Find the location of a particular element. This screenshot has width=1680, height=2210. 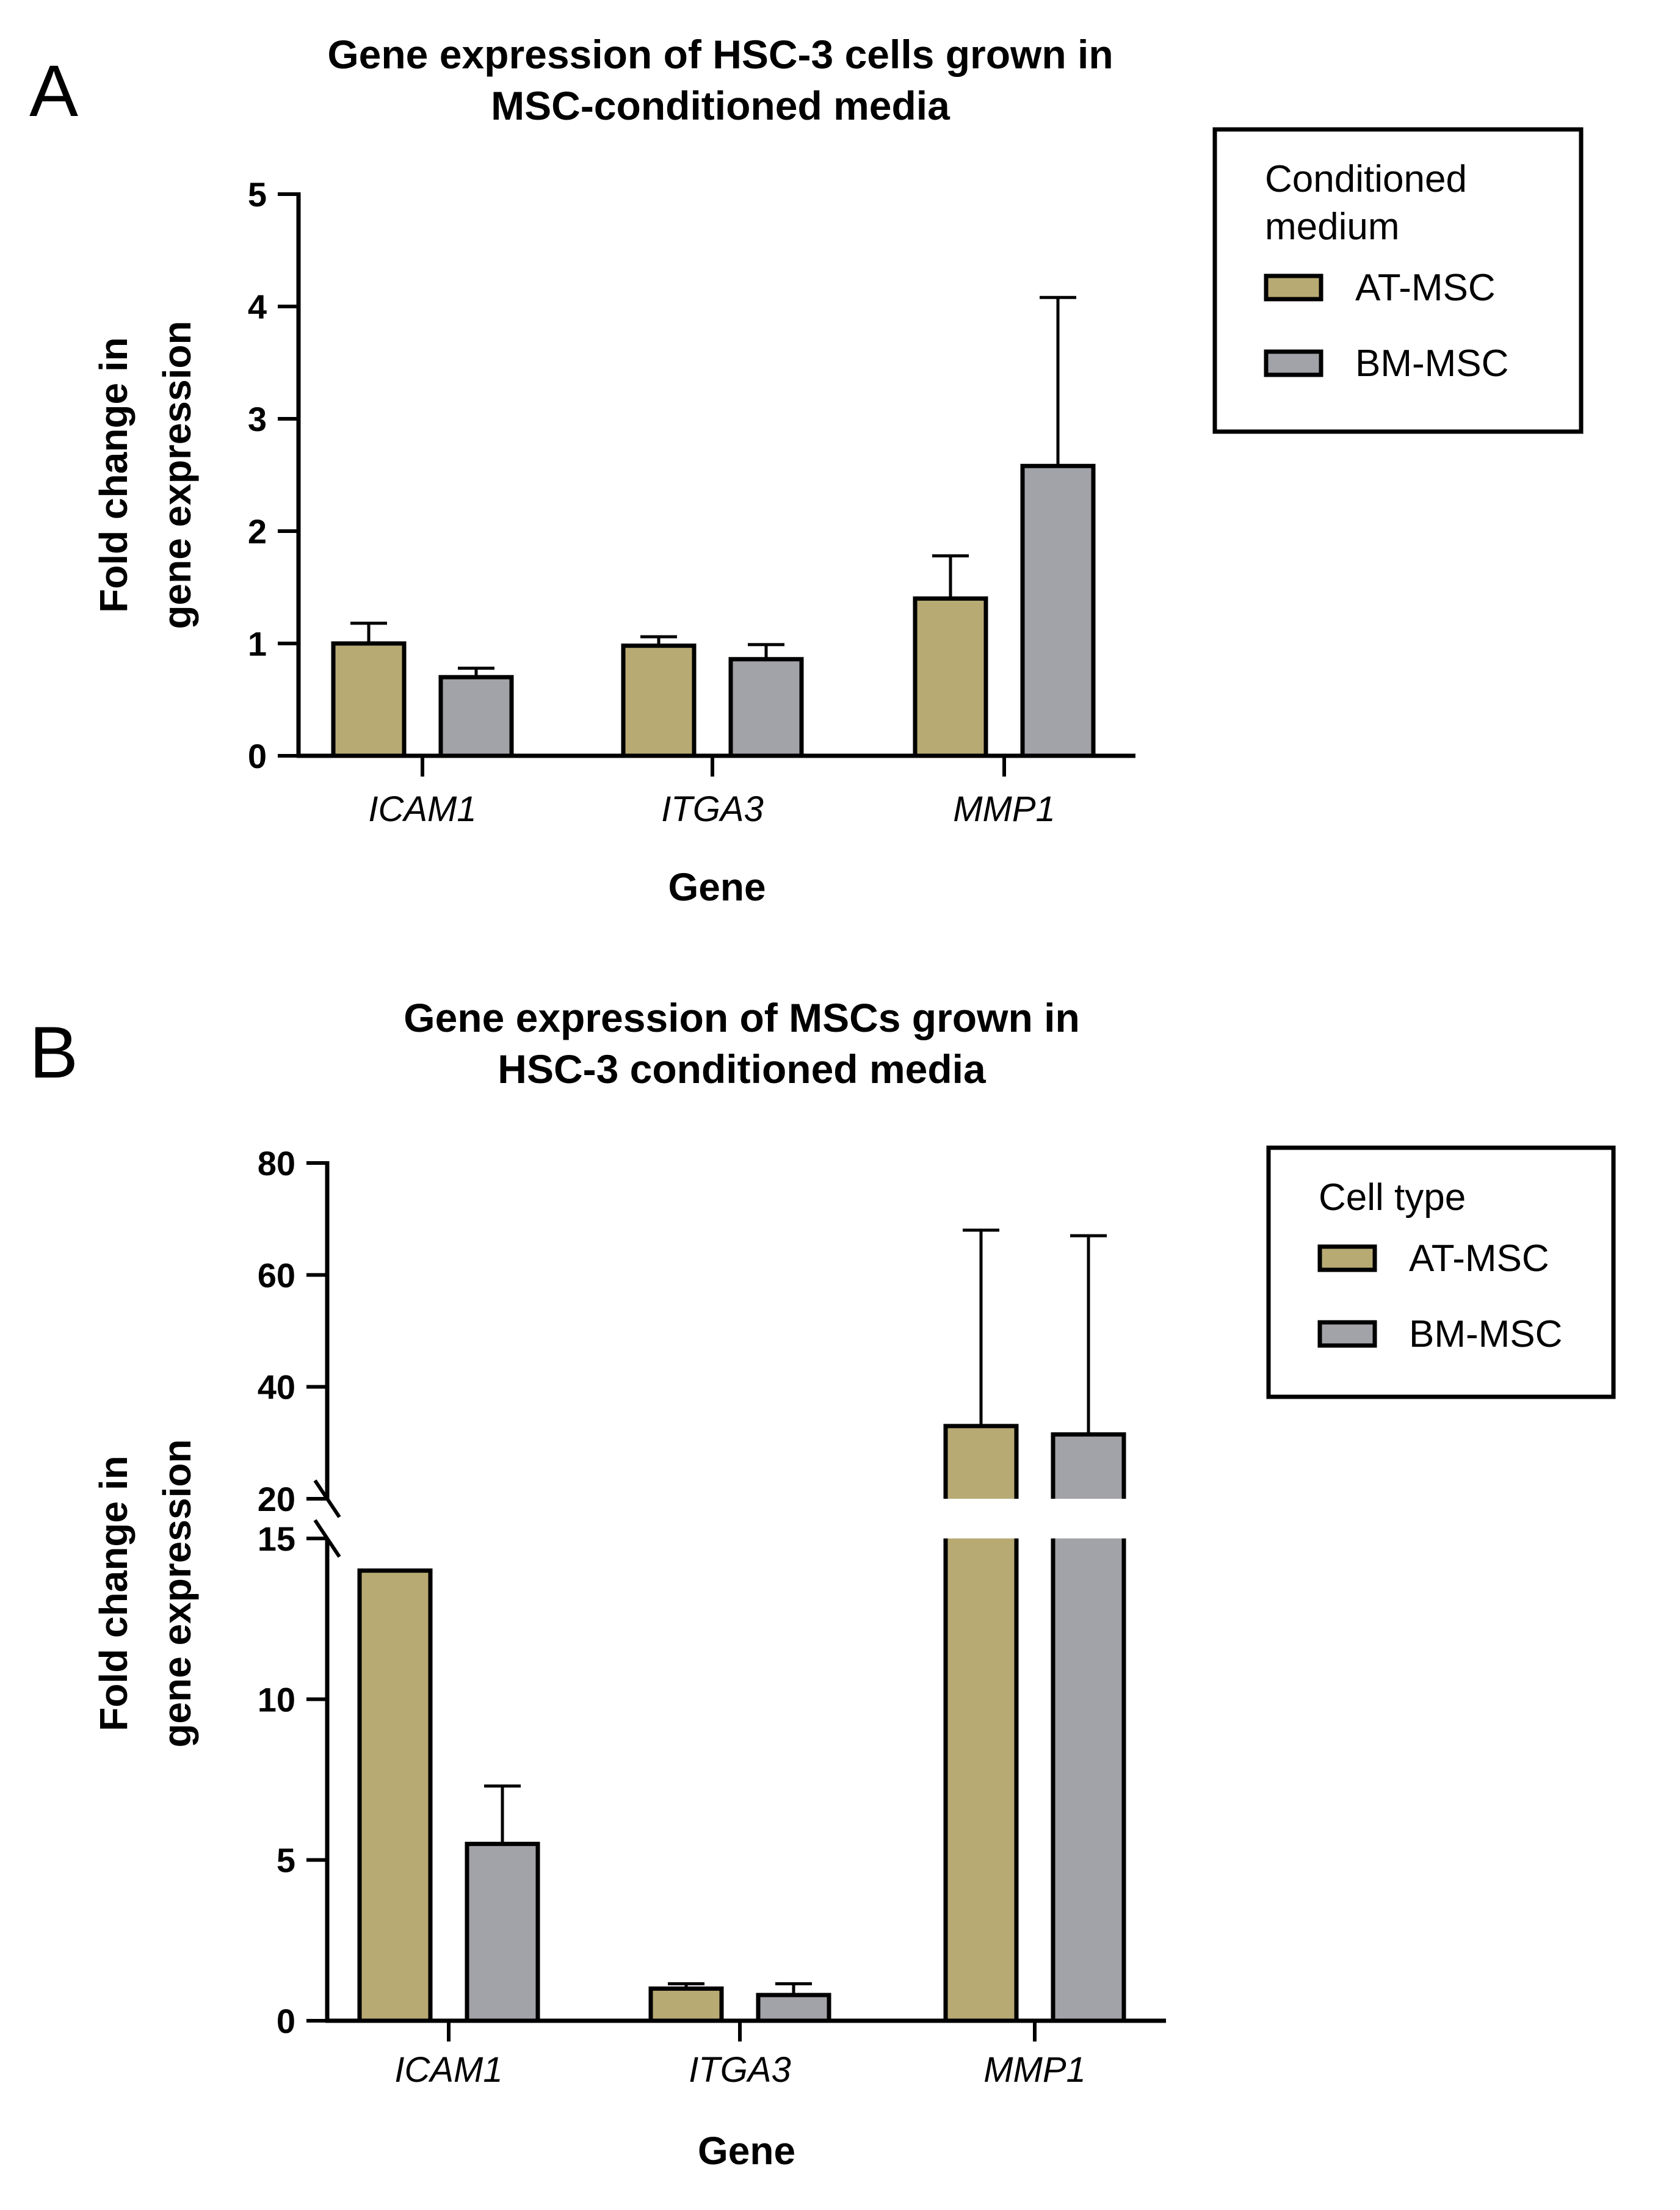

y-tick-label: 2 is located at coordinates (257, 532).